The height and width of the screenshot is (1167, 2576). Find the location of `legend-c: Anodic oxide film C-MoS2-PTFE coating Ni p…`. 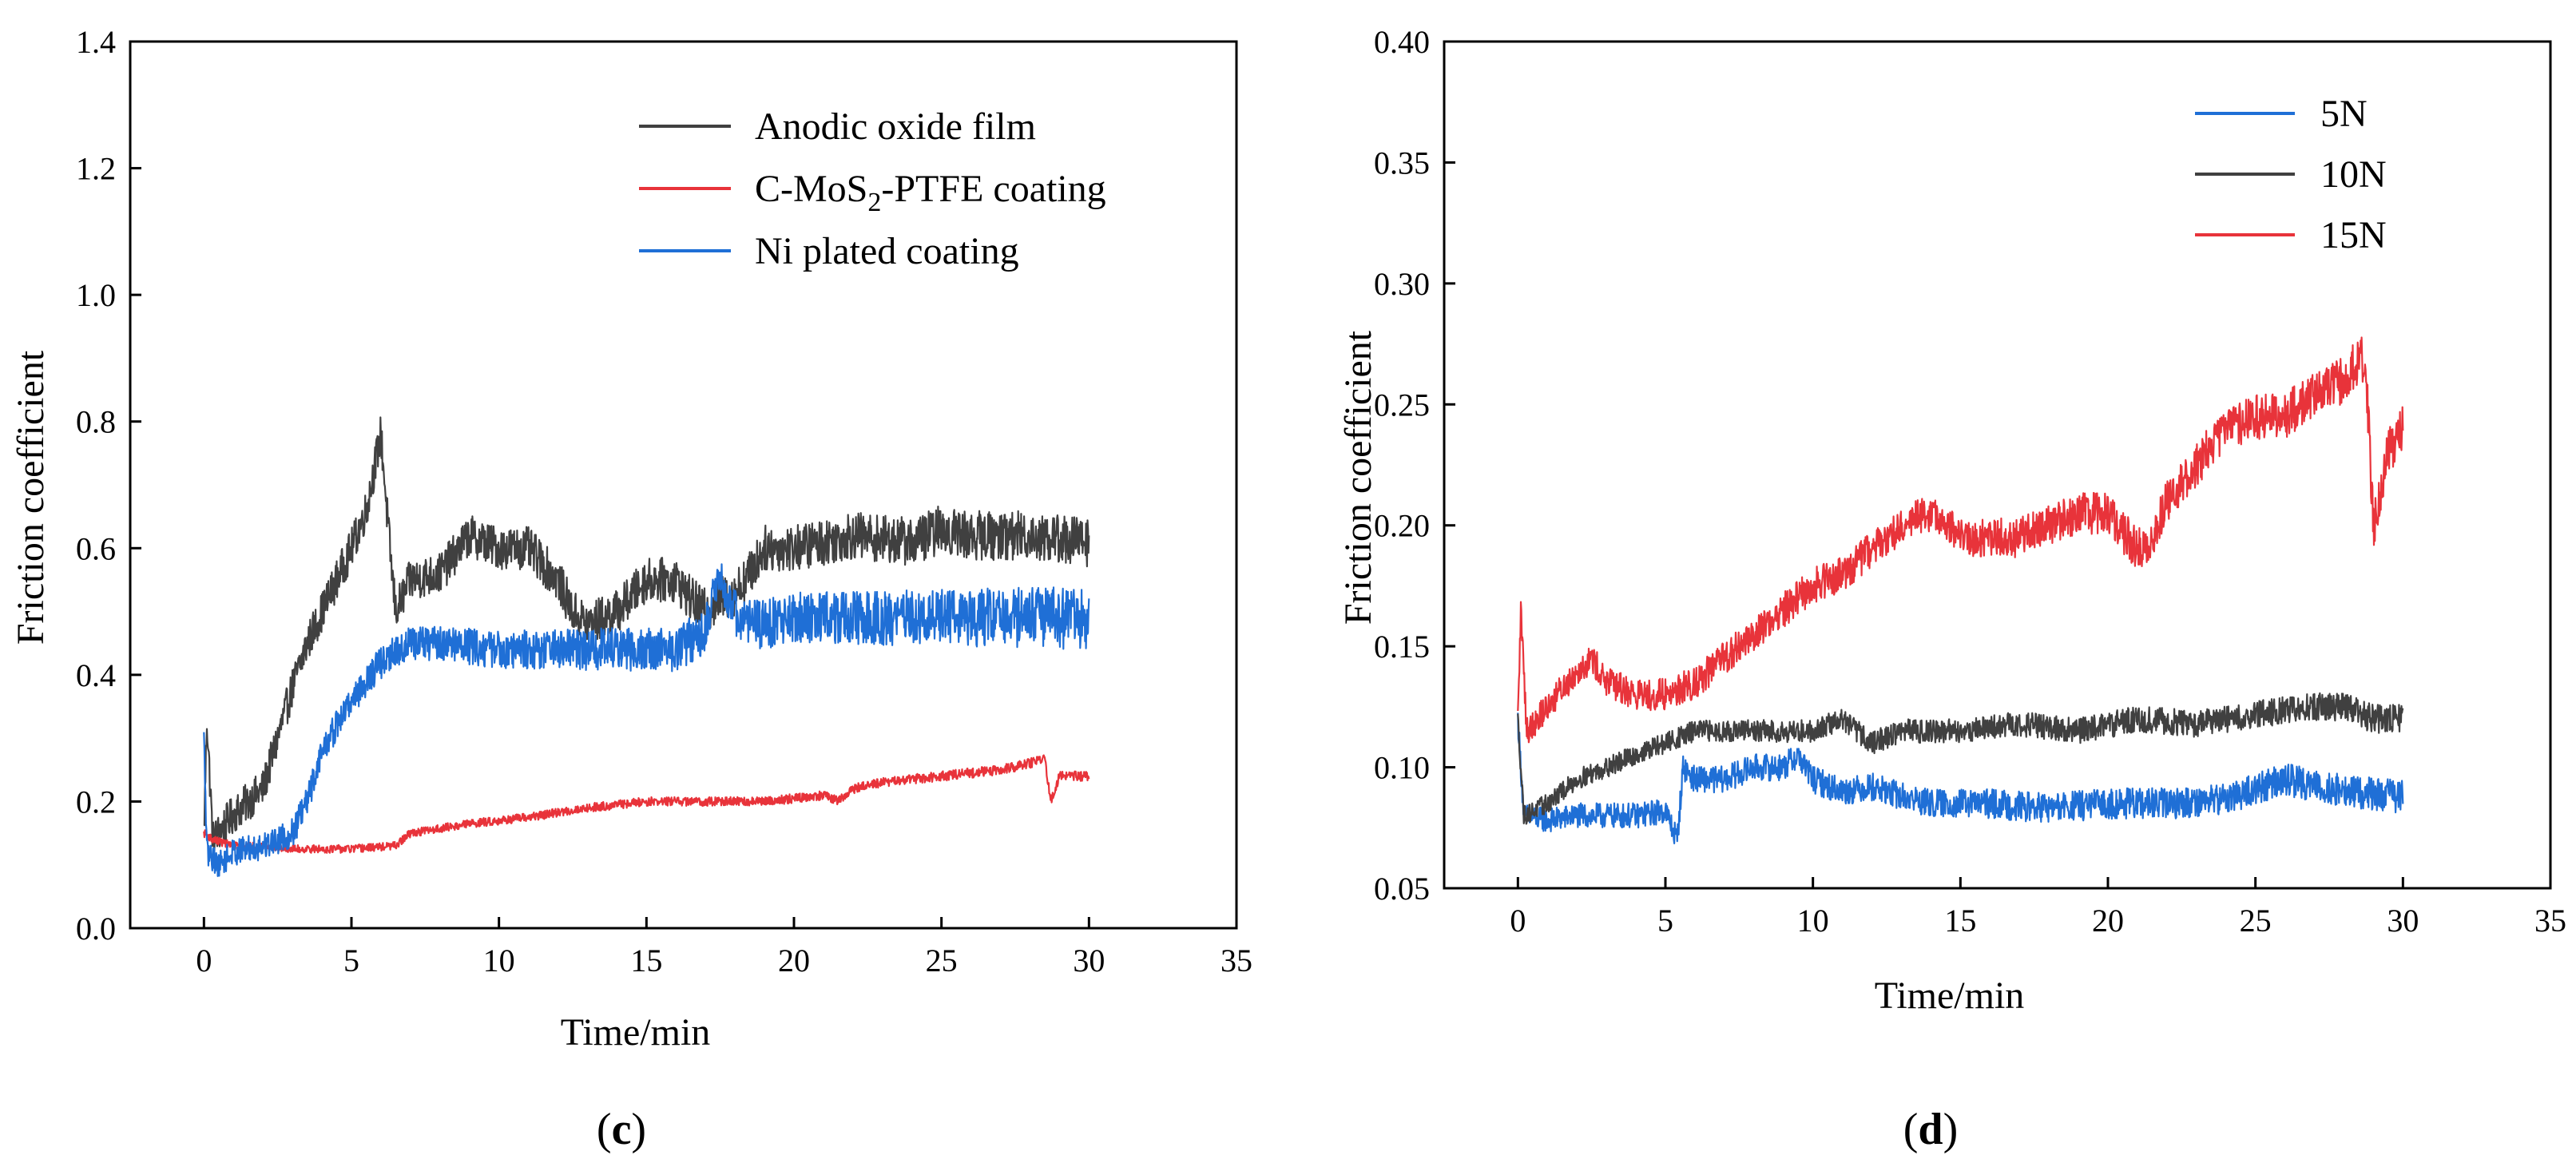

legend-c: Anodic oxide film C-MoS2-PTFE coating Ni p… is located at coordinates (872, 188).